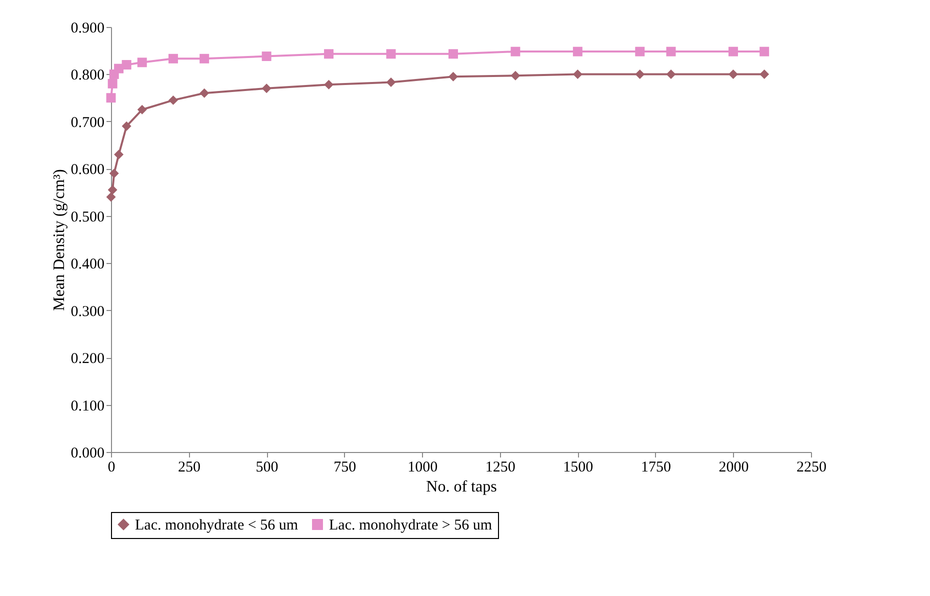 The width and height of the screenshot is (930, 596). I want to click on y-tick-label: 0.400, so click(87, 264).